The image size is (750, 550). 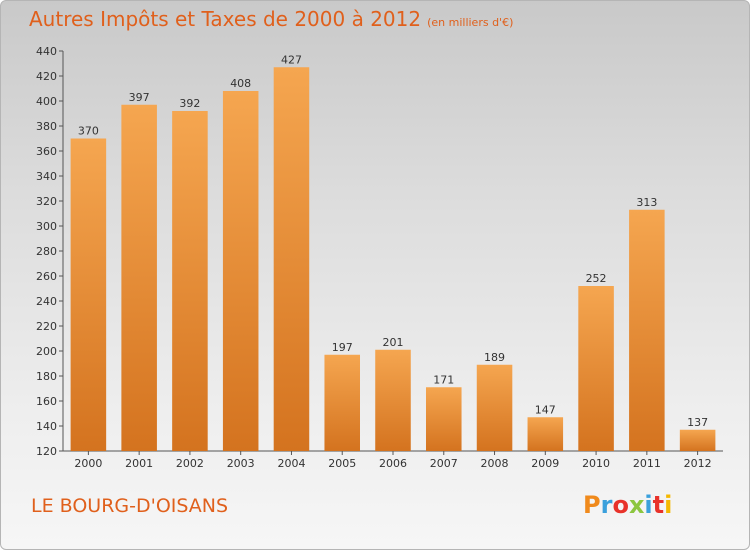 What do you see at coordinates (606, 505) in the screenshot?
I see `logo-letter: r` at bounding box center [606, 505].